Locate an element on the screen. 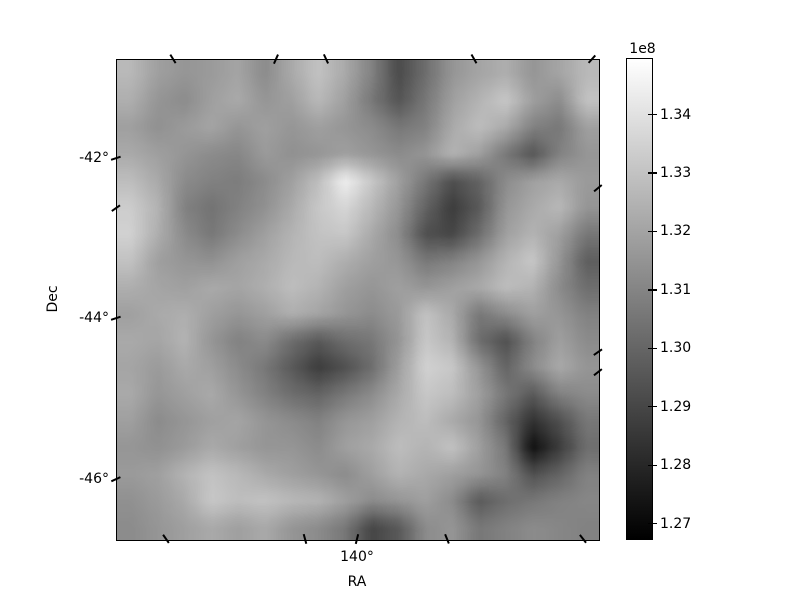 The width and height of the screenshot is (800, 600). x-axis-label: RA is located at coordinates (357, 582).